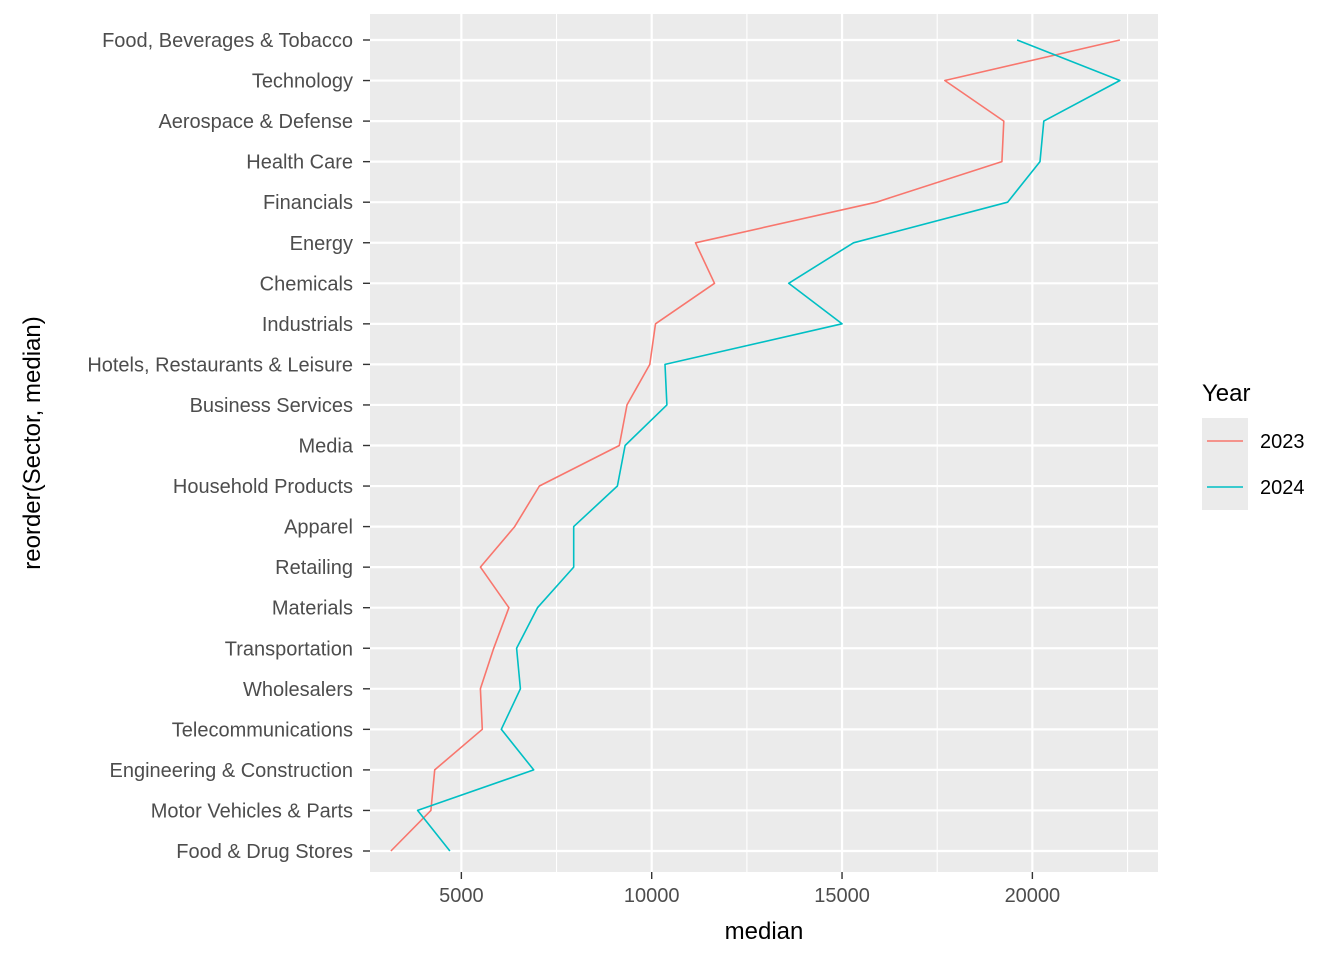 This screenshot has width=1344, height=960. I want to click on y-tick-label: Materials, so click(312, 609).